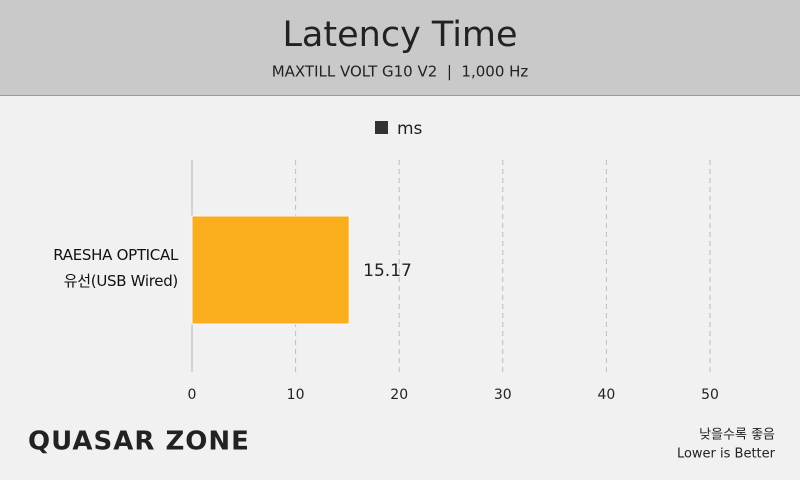 The height and width of the screenshot is (480, 800). I want to click on x-tick-label: 50, so click(710, 395).